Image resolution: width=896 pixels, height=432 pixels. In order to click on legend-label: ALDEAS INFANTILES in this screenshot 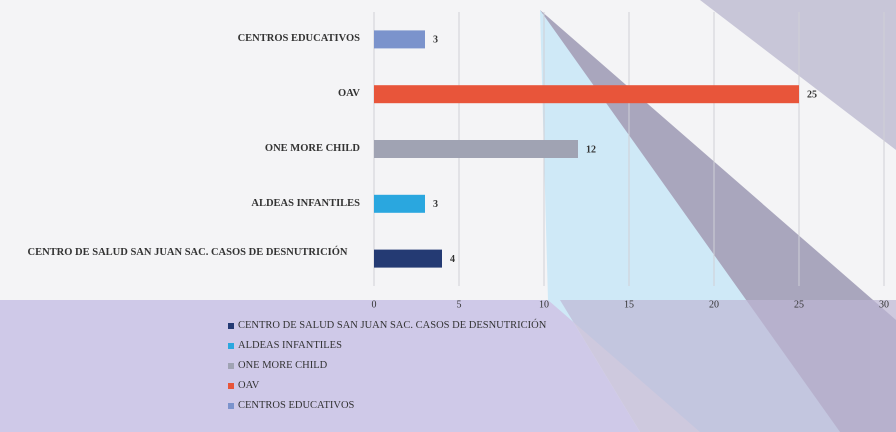, I will do `click(290, 345)`.